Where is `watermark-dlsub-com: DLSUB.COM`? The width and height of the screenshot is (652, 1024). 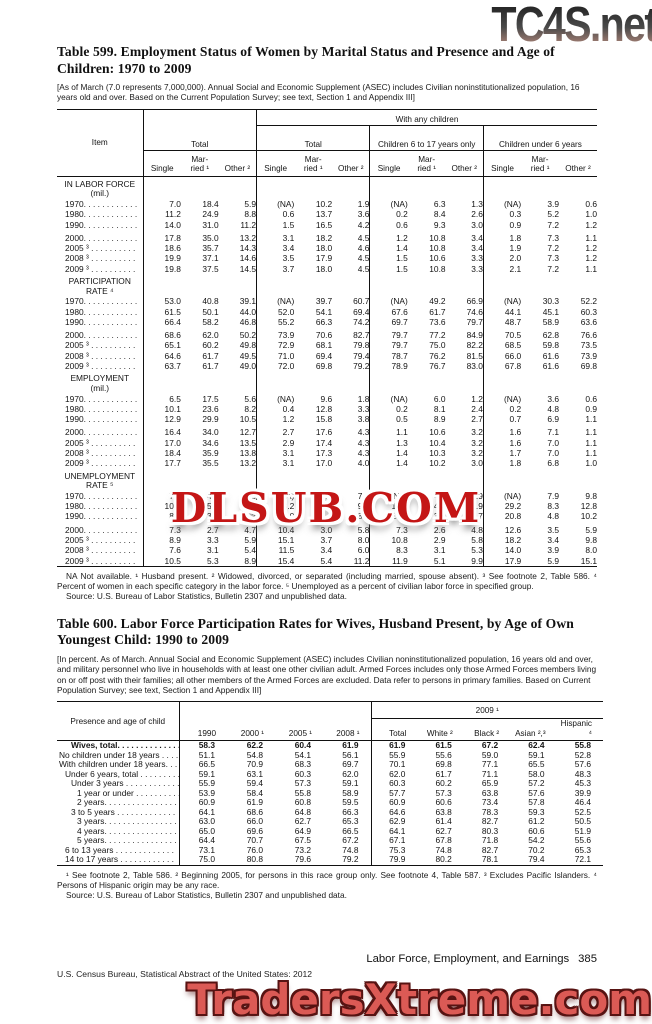 watermark-dlsub-com: DLSUB.COM is located at coordinates (326, 508).